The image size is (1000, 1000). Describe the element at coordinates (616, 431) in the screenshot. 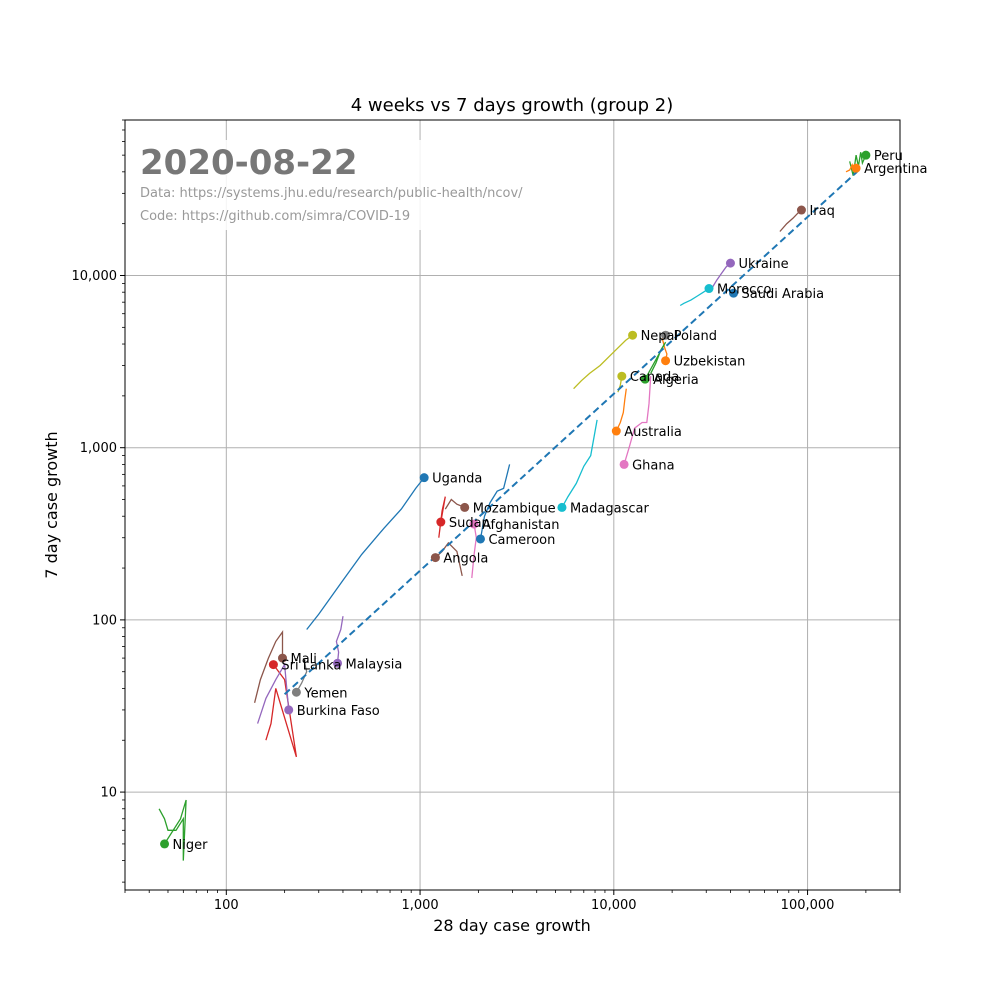

I see `point-australia` at that location.